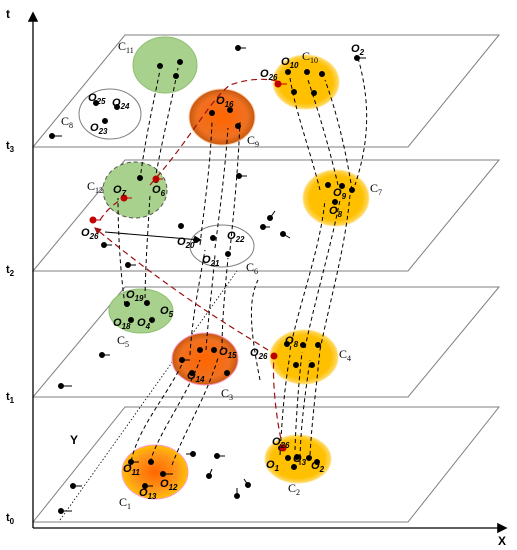 The width and height of the screenshot is (517, 550). I want to click on label-o22: O22, so click(236, 237).